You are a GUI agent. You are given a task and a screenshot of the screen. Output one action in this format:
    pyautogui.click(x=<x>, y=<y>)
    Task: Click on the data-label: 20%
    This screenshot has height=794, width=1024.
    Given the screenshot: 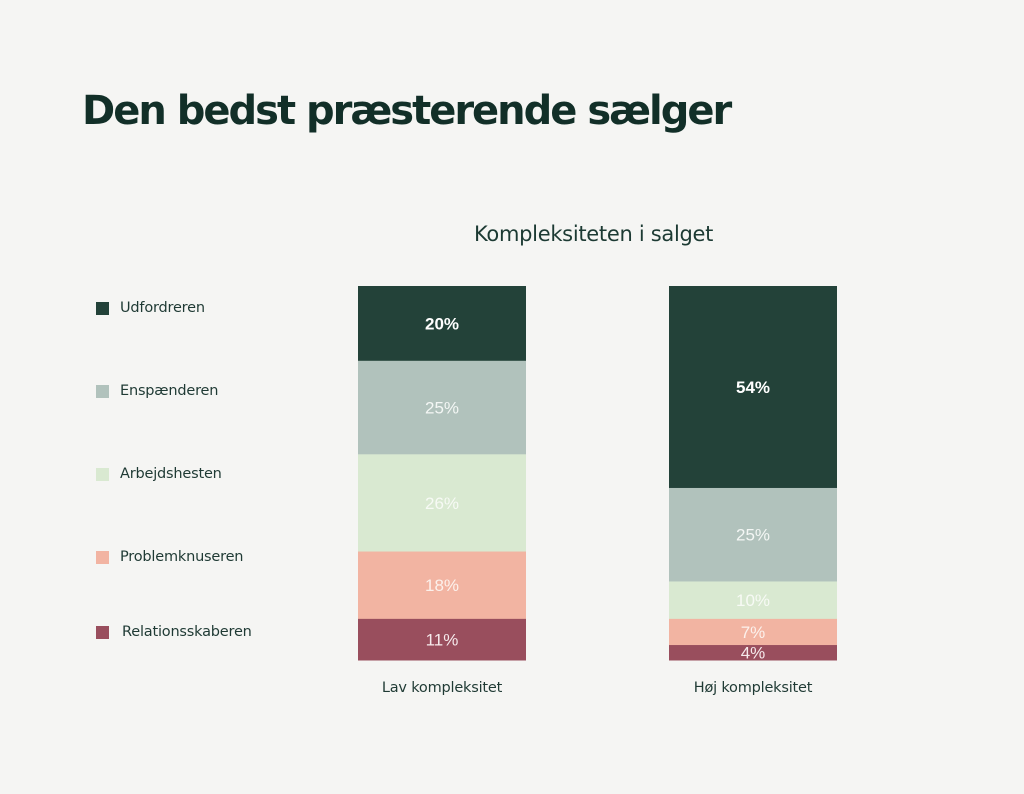 What is the action you would take?
    pyautogui.click(x=442, y=323)
    